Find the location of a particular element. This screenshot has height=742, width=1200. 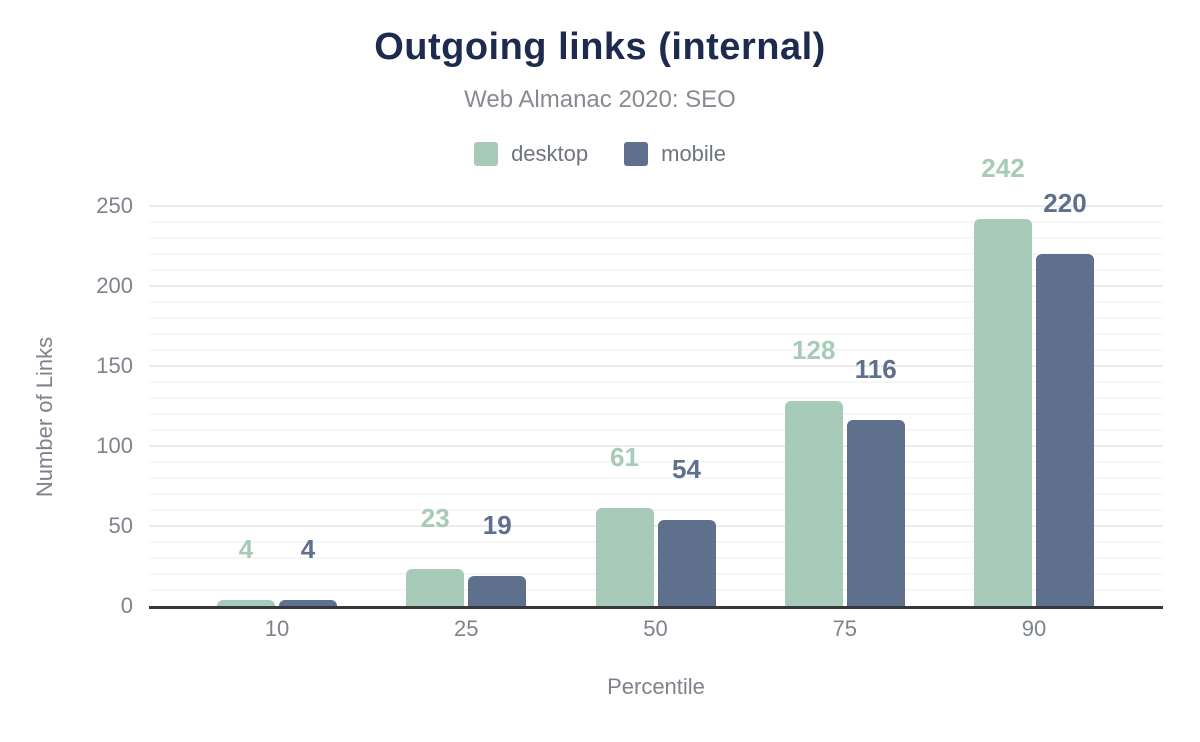

value-label-desktop-p50: 61 is located at coordinates (624, 457).